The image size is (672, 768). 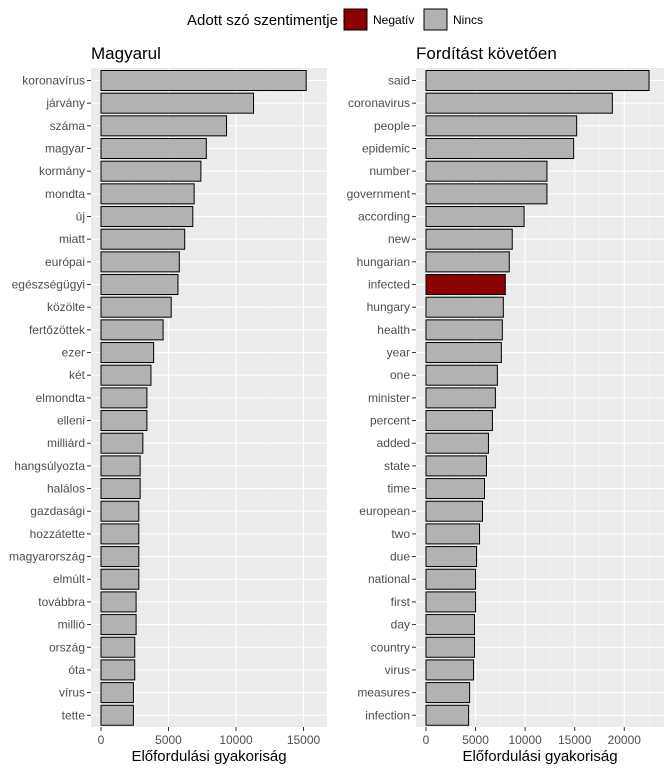 What do you see at coordinates (486, 194) in the screenshot?
I see `bar-government` at bounding box center [486, 194].